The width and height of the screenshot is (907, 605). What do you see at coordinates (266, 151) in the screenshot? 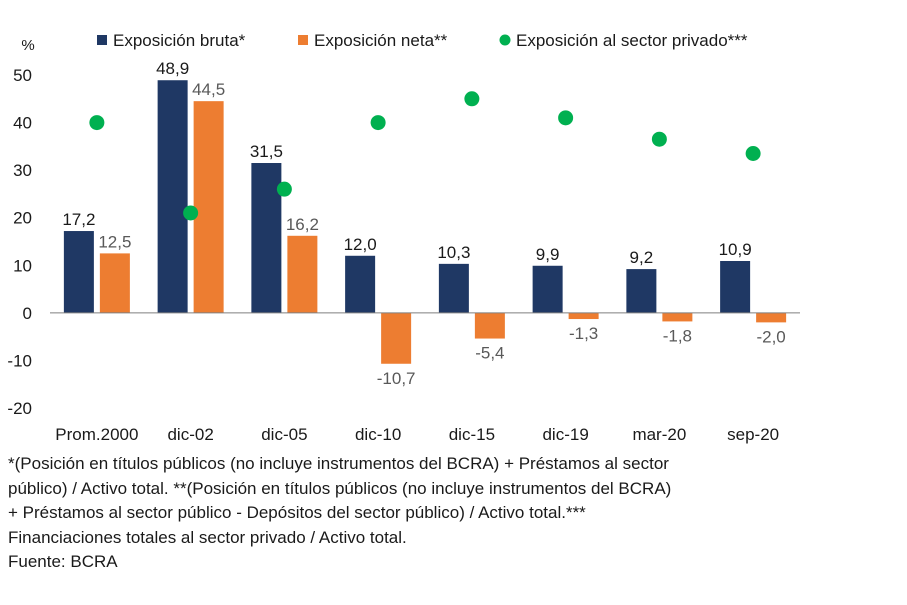
I see `gross-exposure-label-2: 31,5` at bounding box center [266, 151].